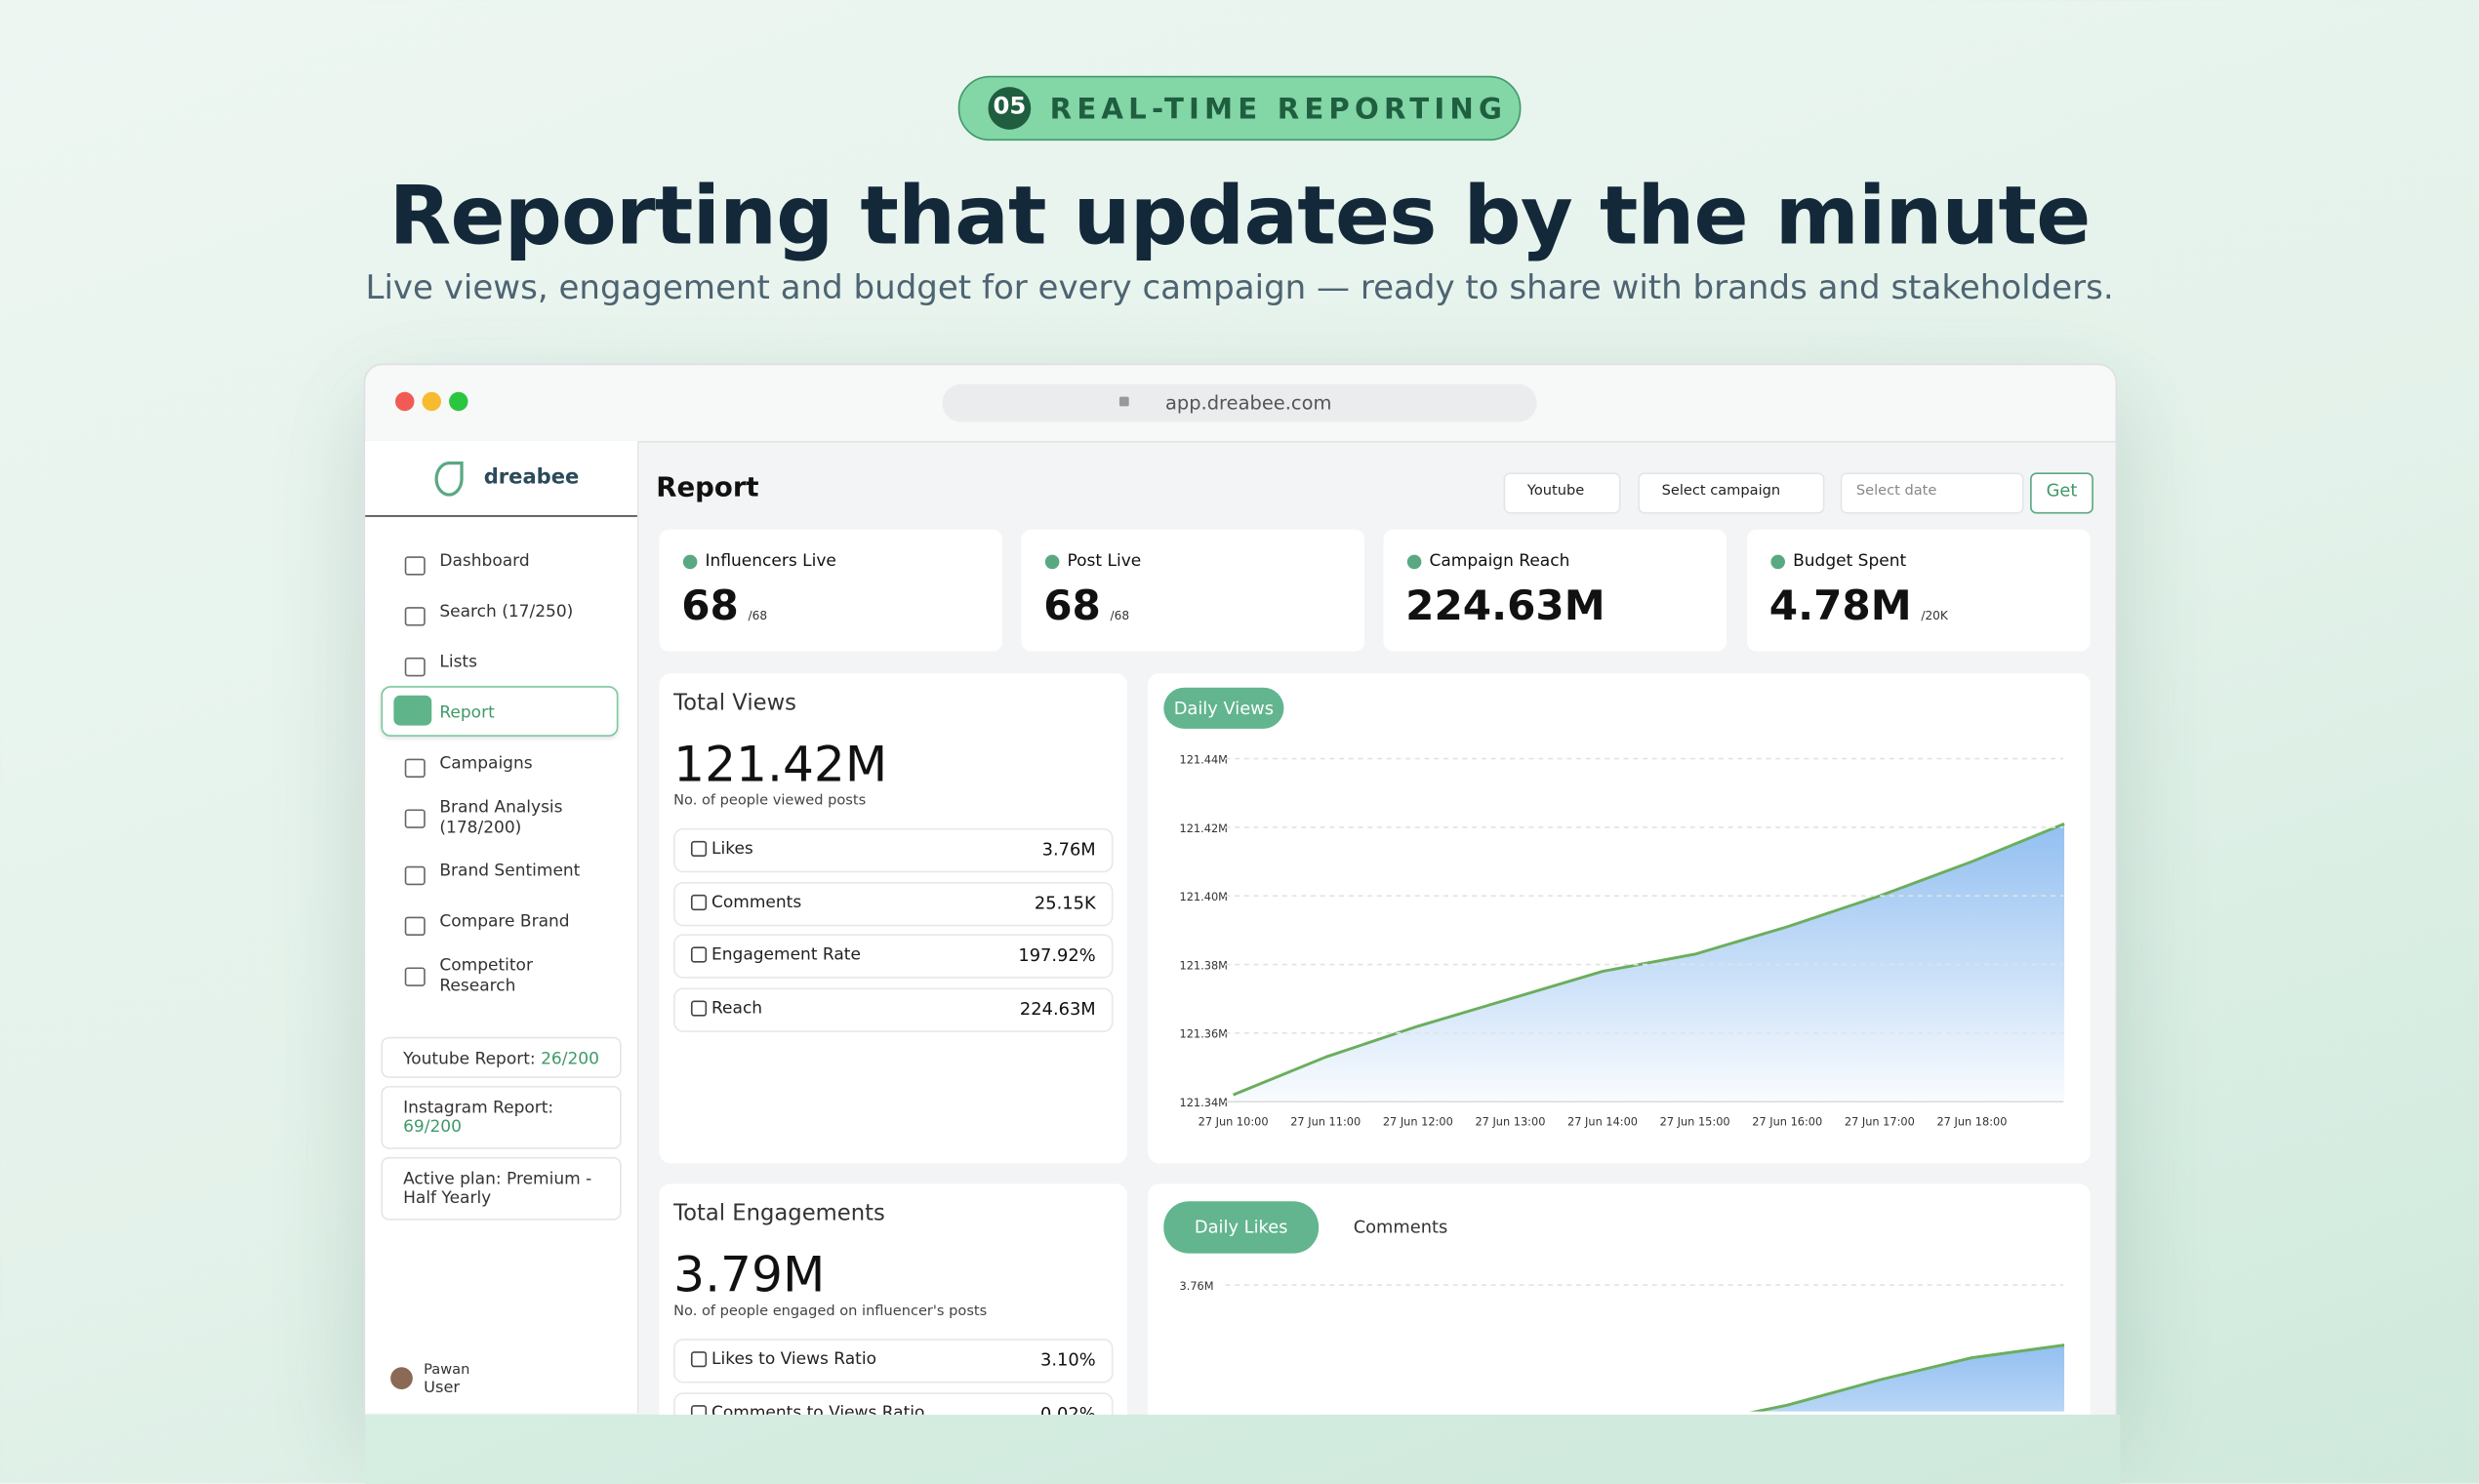 This screenshot has width=2479, height=1484. Describe the element at coordinates (2061, 493) in the screenshot. I see `get-button` at that location.